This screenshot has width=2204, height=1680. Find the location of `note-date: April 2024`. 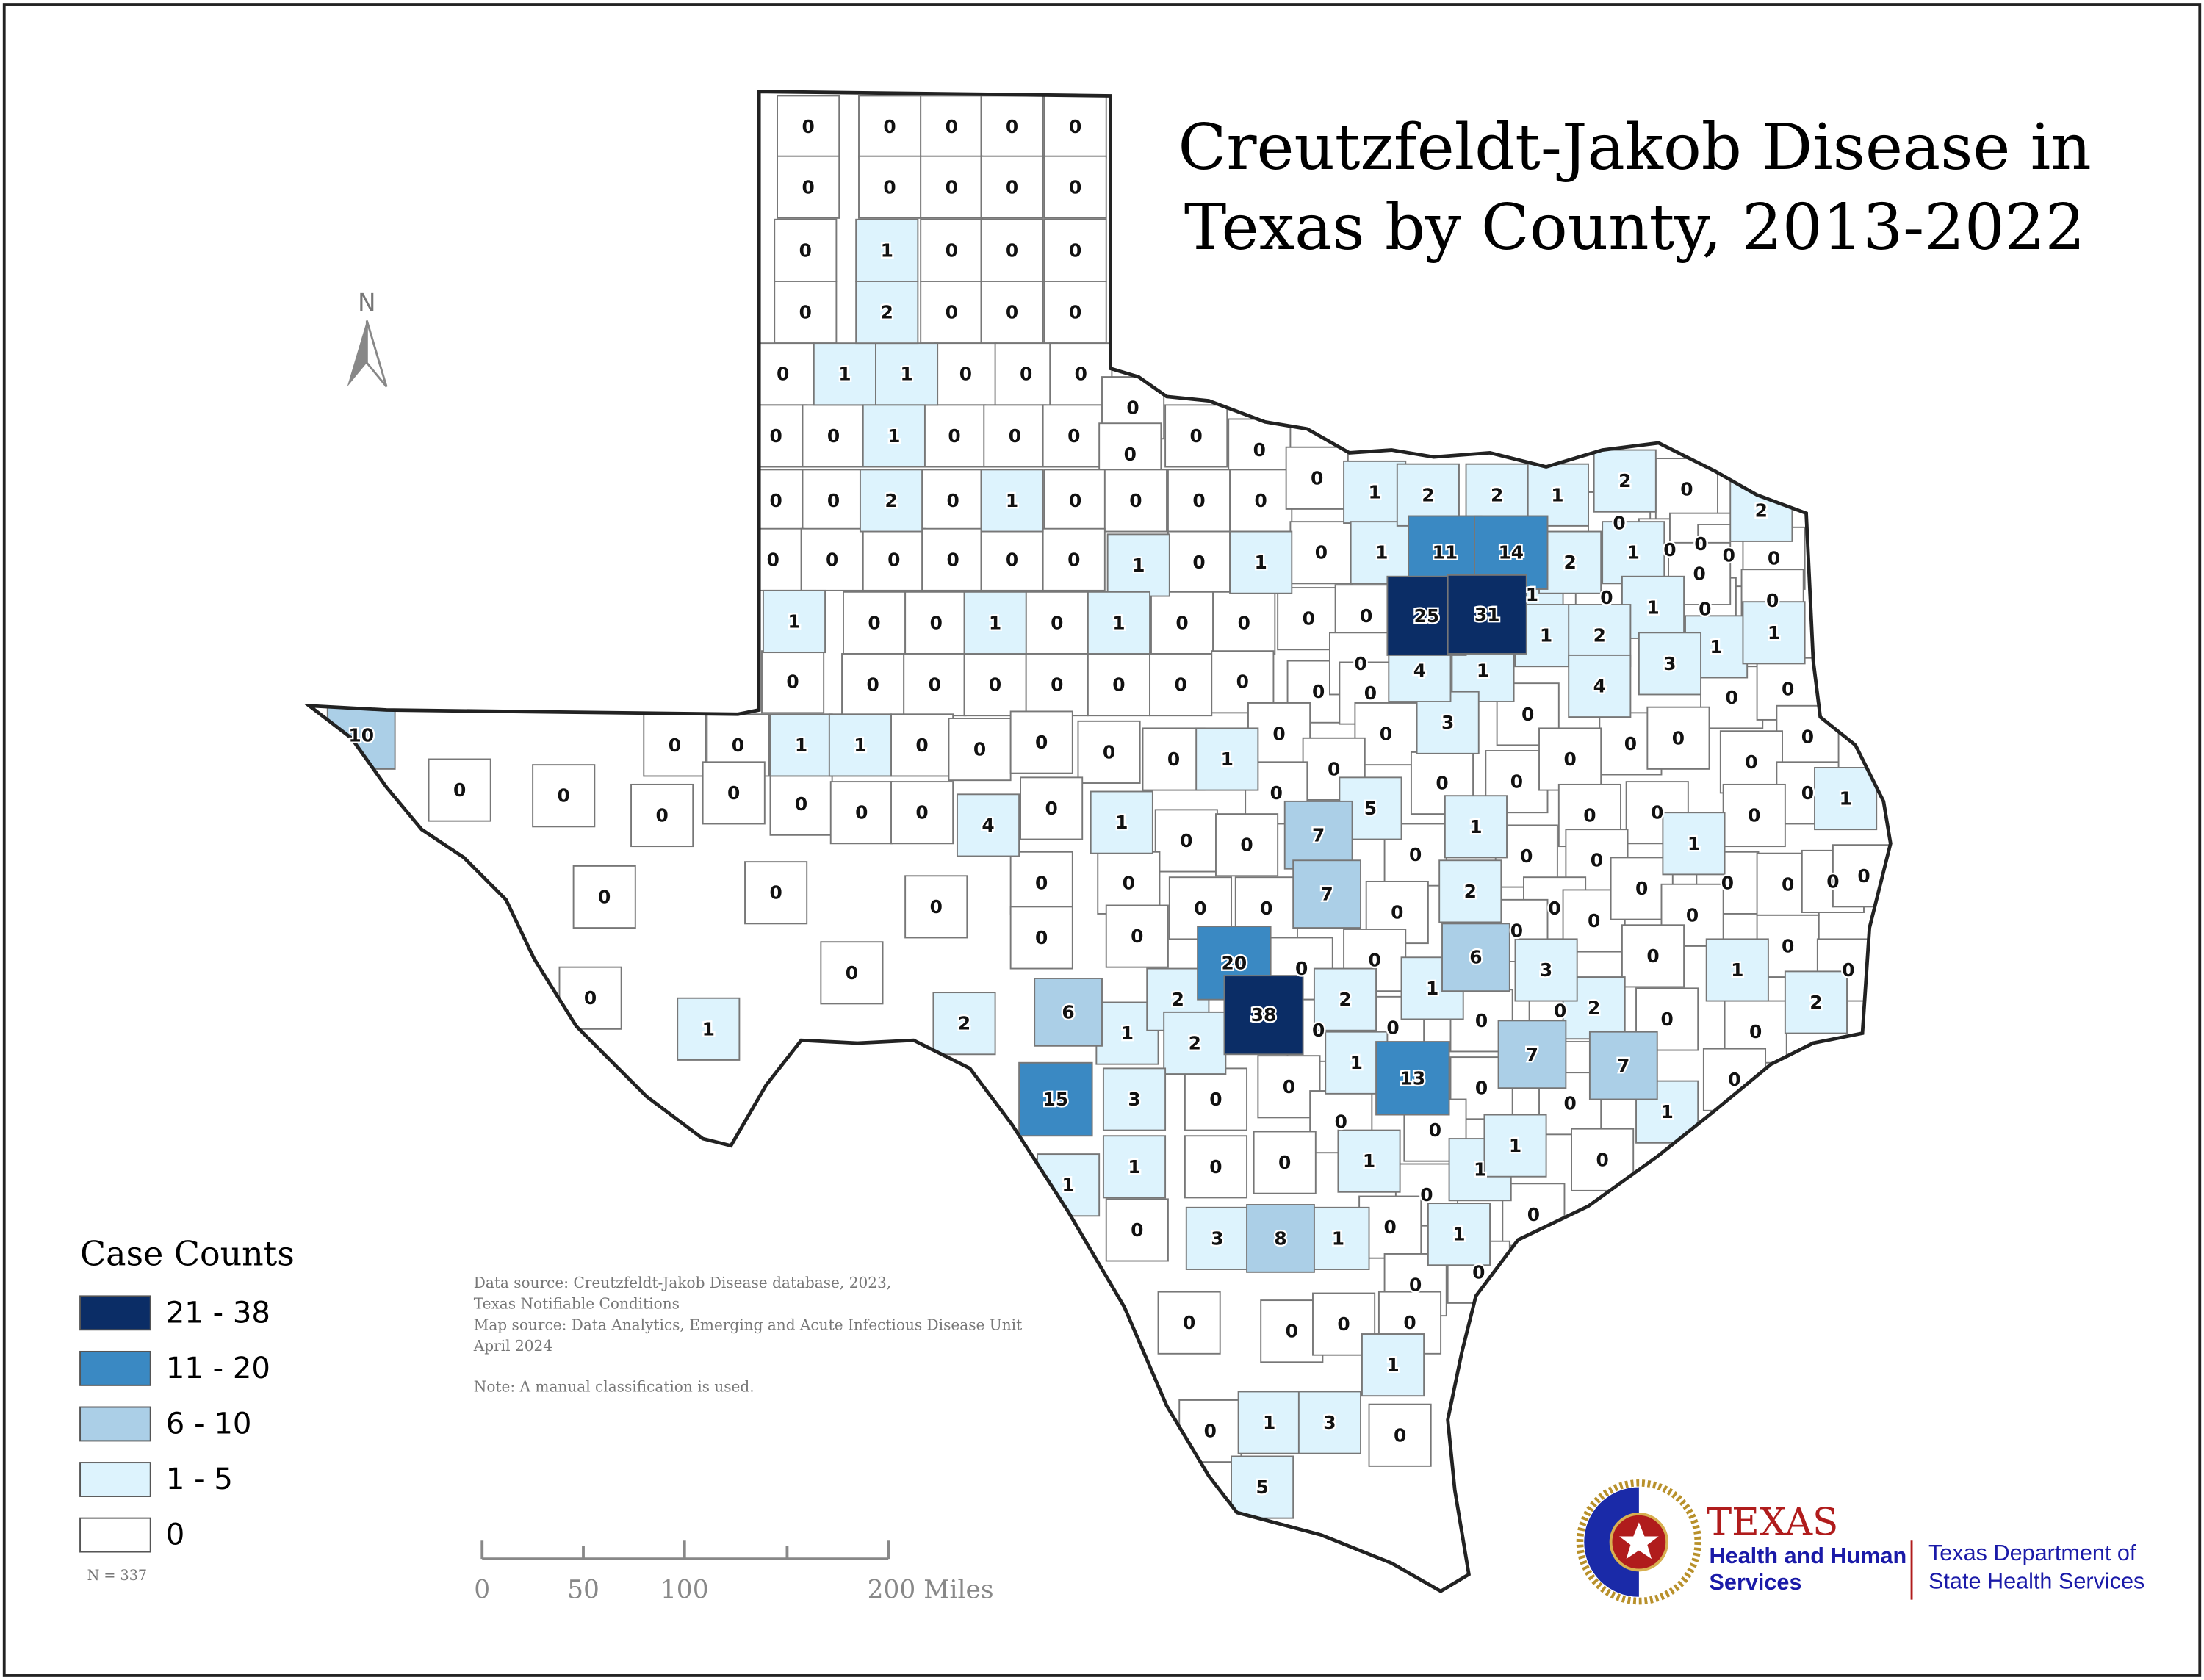

note-date: April 2024 is located at coordinates (512, 1346).